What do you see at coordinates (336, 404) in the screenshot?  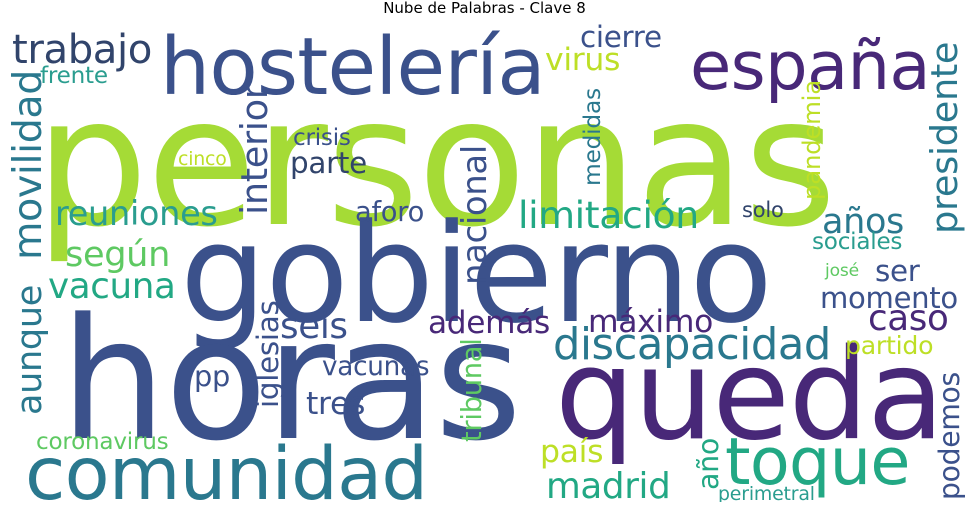 I see `word: tres` at bounding box center [336, 404].